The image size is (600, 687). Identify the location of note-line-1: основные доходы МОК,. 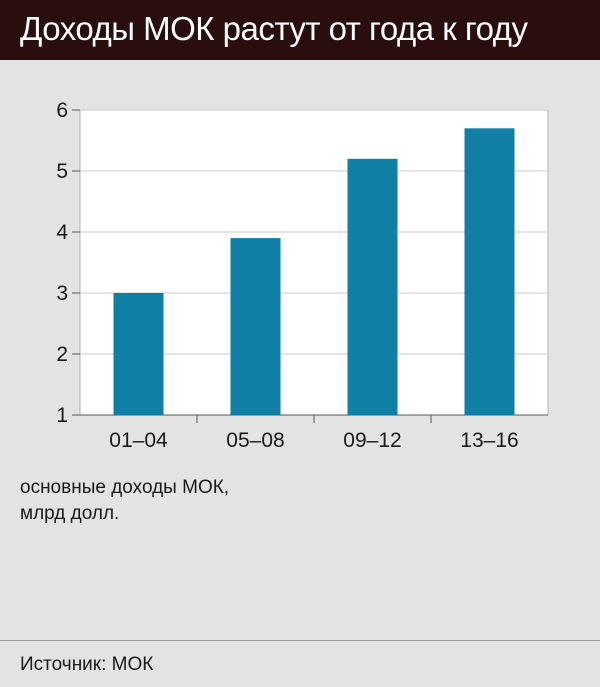
(125, 487).